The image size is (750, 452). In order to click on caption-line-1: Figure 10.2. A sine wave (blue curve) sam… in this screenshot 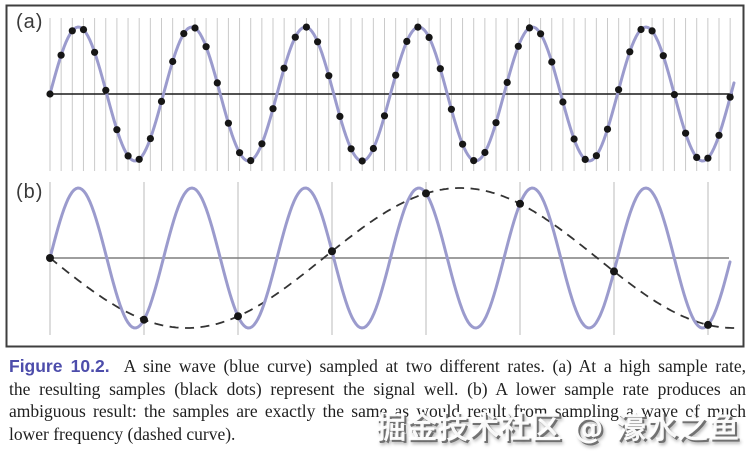, I will do `click(377, 366)`.